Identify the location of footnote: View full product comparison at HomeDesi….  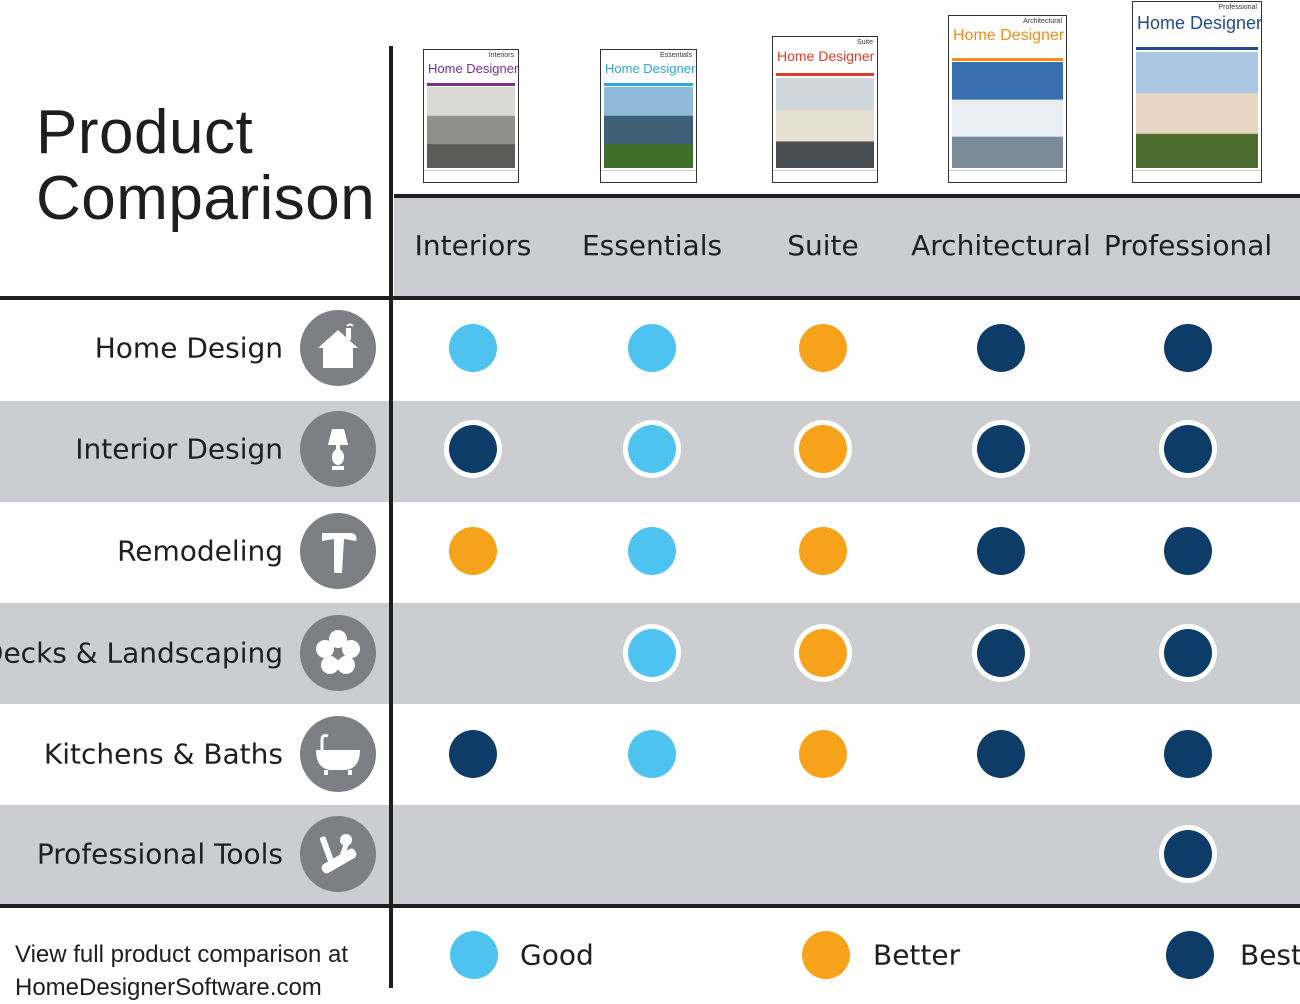
(181, 971).